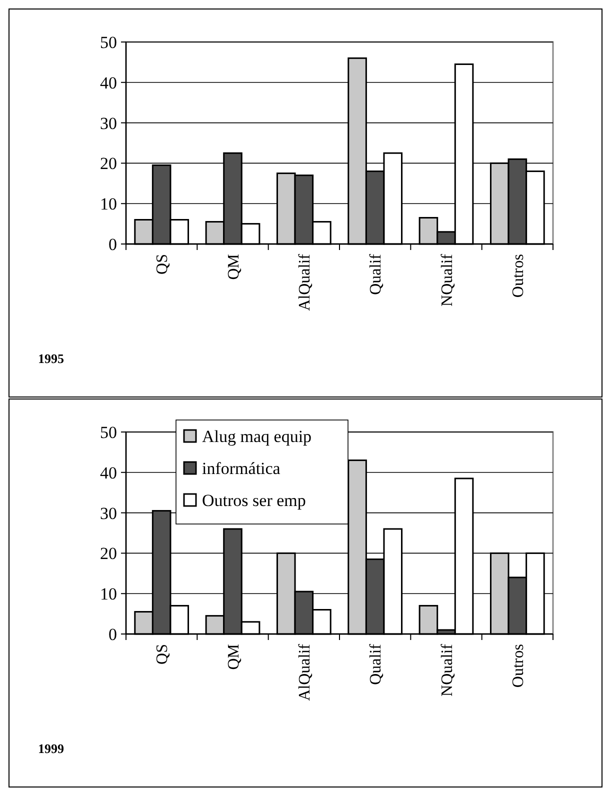  I want to click on legend-label: informática, so click(241, 468).